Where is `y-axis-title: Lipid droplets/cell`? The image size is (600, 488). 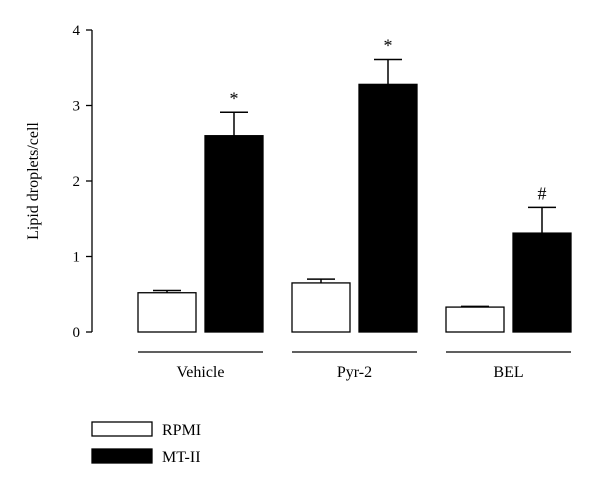 y-axis-title: Lipid droplets/cell is located at coordinates (33, 181).